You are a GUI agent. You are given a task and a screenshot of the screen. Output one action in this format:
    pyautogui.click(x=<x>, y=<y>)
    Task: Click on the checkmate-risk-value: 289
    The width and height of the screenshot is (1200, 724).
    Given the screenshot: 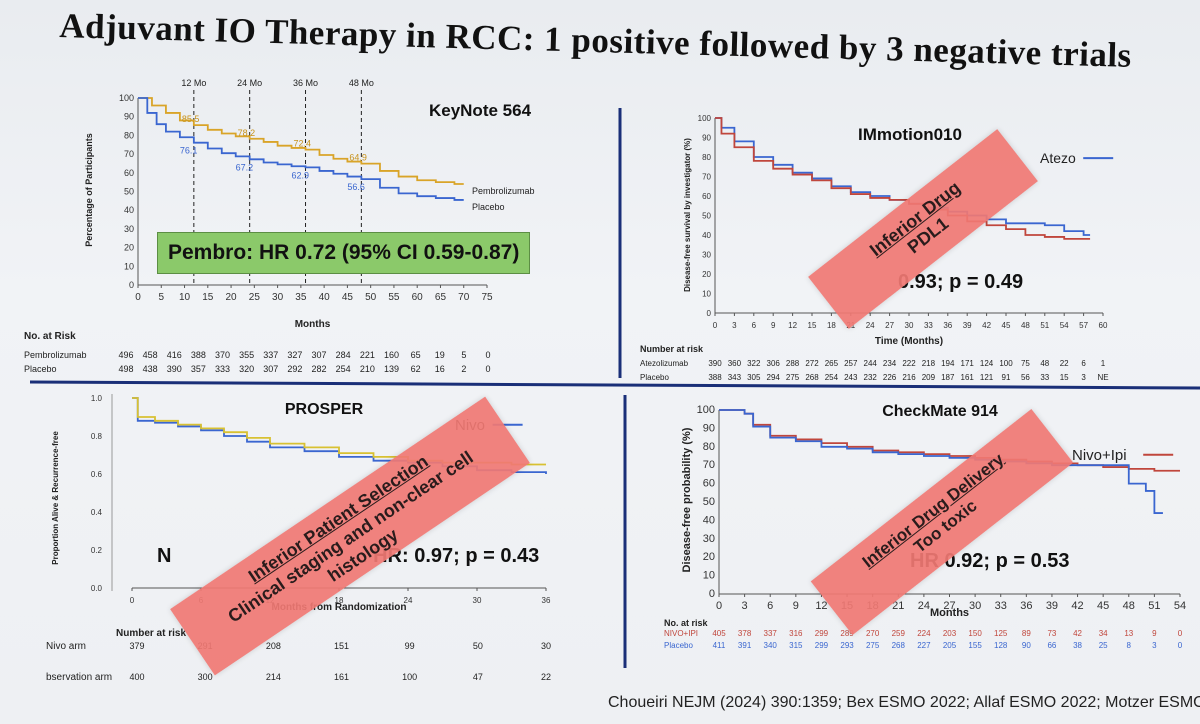 What is the action you would take?
    pyautogui.click(x=847, y=633)
    